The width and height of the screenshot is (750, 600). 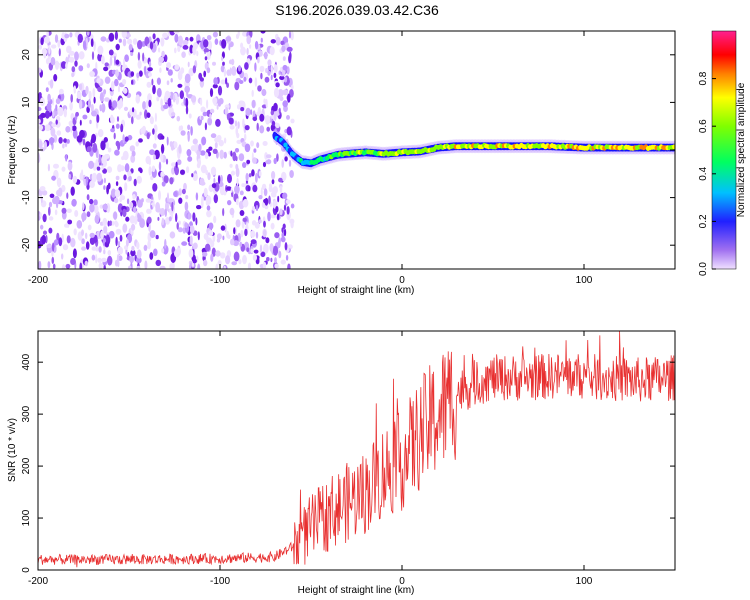 I want to click on track-peak, so click(x=290, y=150).